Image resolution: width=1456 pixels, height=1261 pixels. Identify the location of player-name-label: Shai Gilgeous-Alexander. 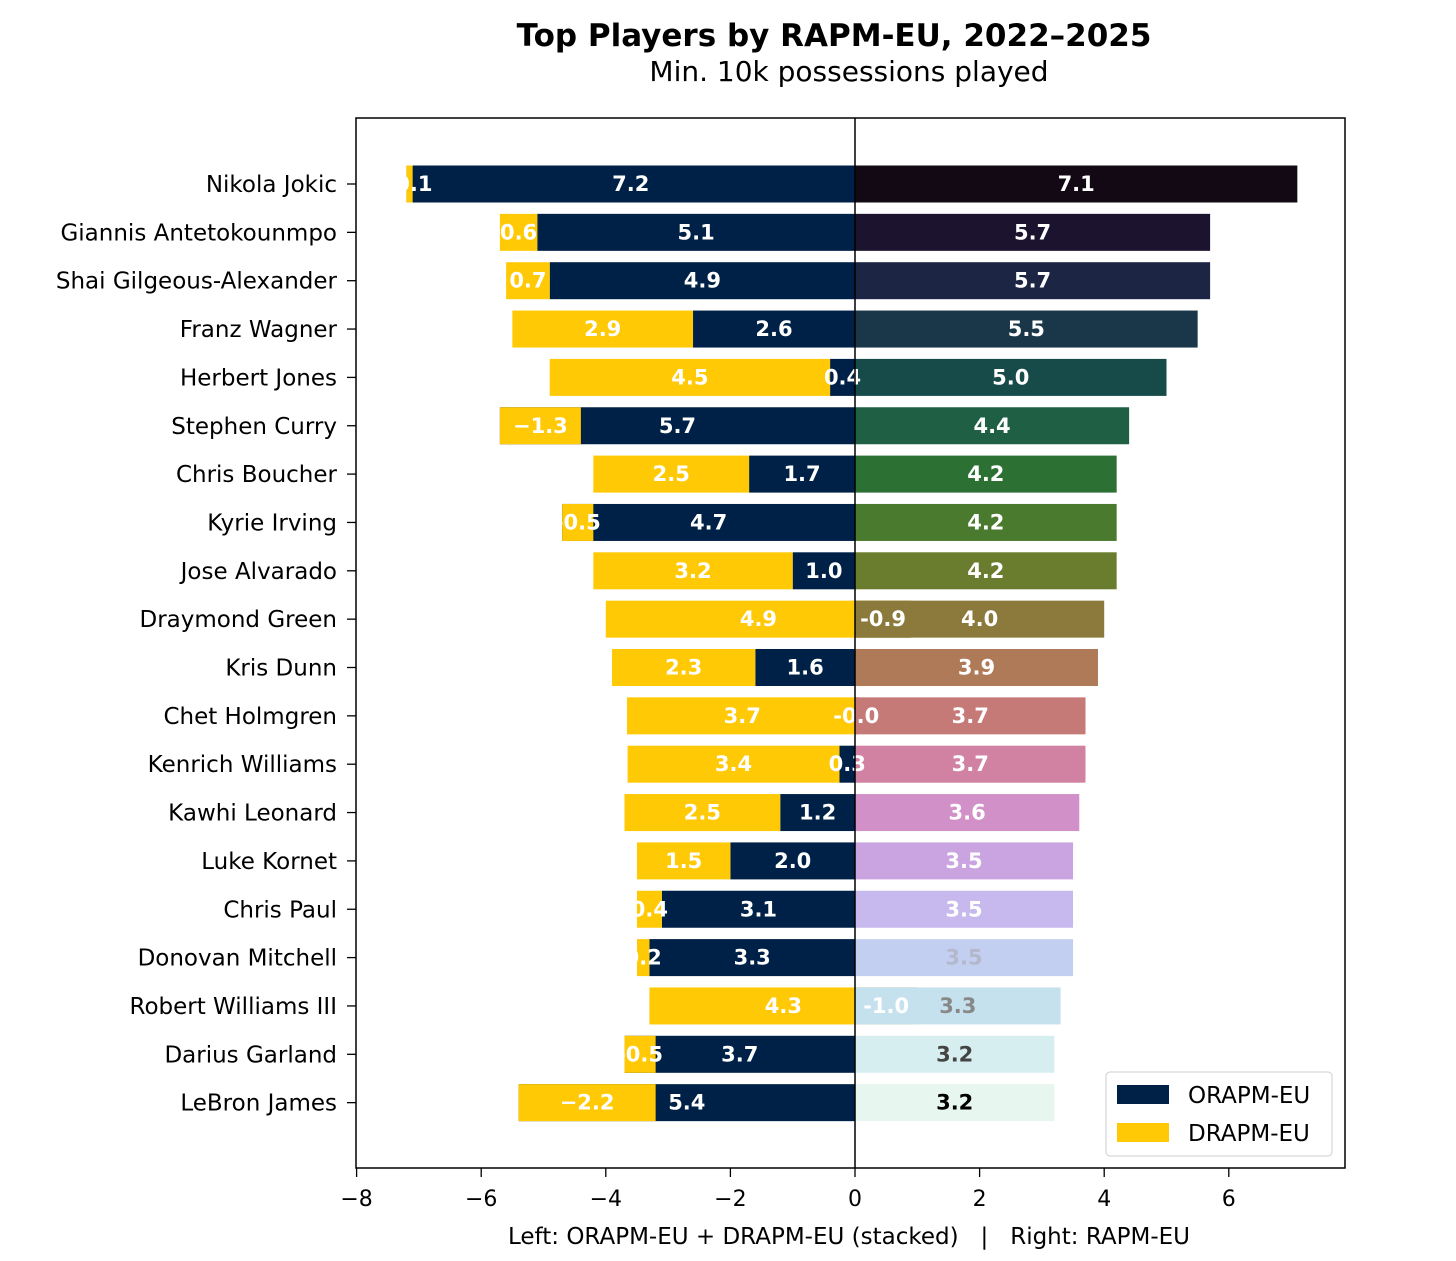
(197, 282).